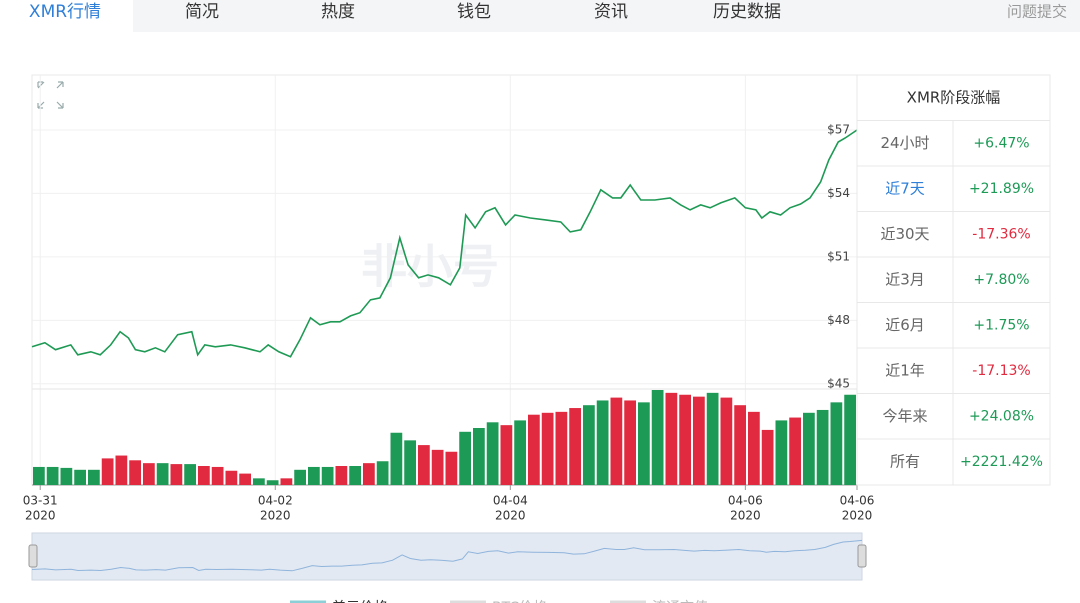 Image resolution: width=1080 pixels, height=603 pixels. I want to click on period-change: +1.75%, so click(1001, 325).